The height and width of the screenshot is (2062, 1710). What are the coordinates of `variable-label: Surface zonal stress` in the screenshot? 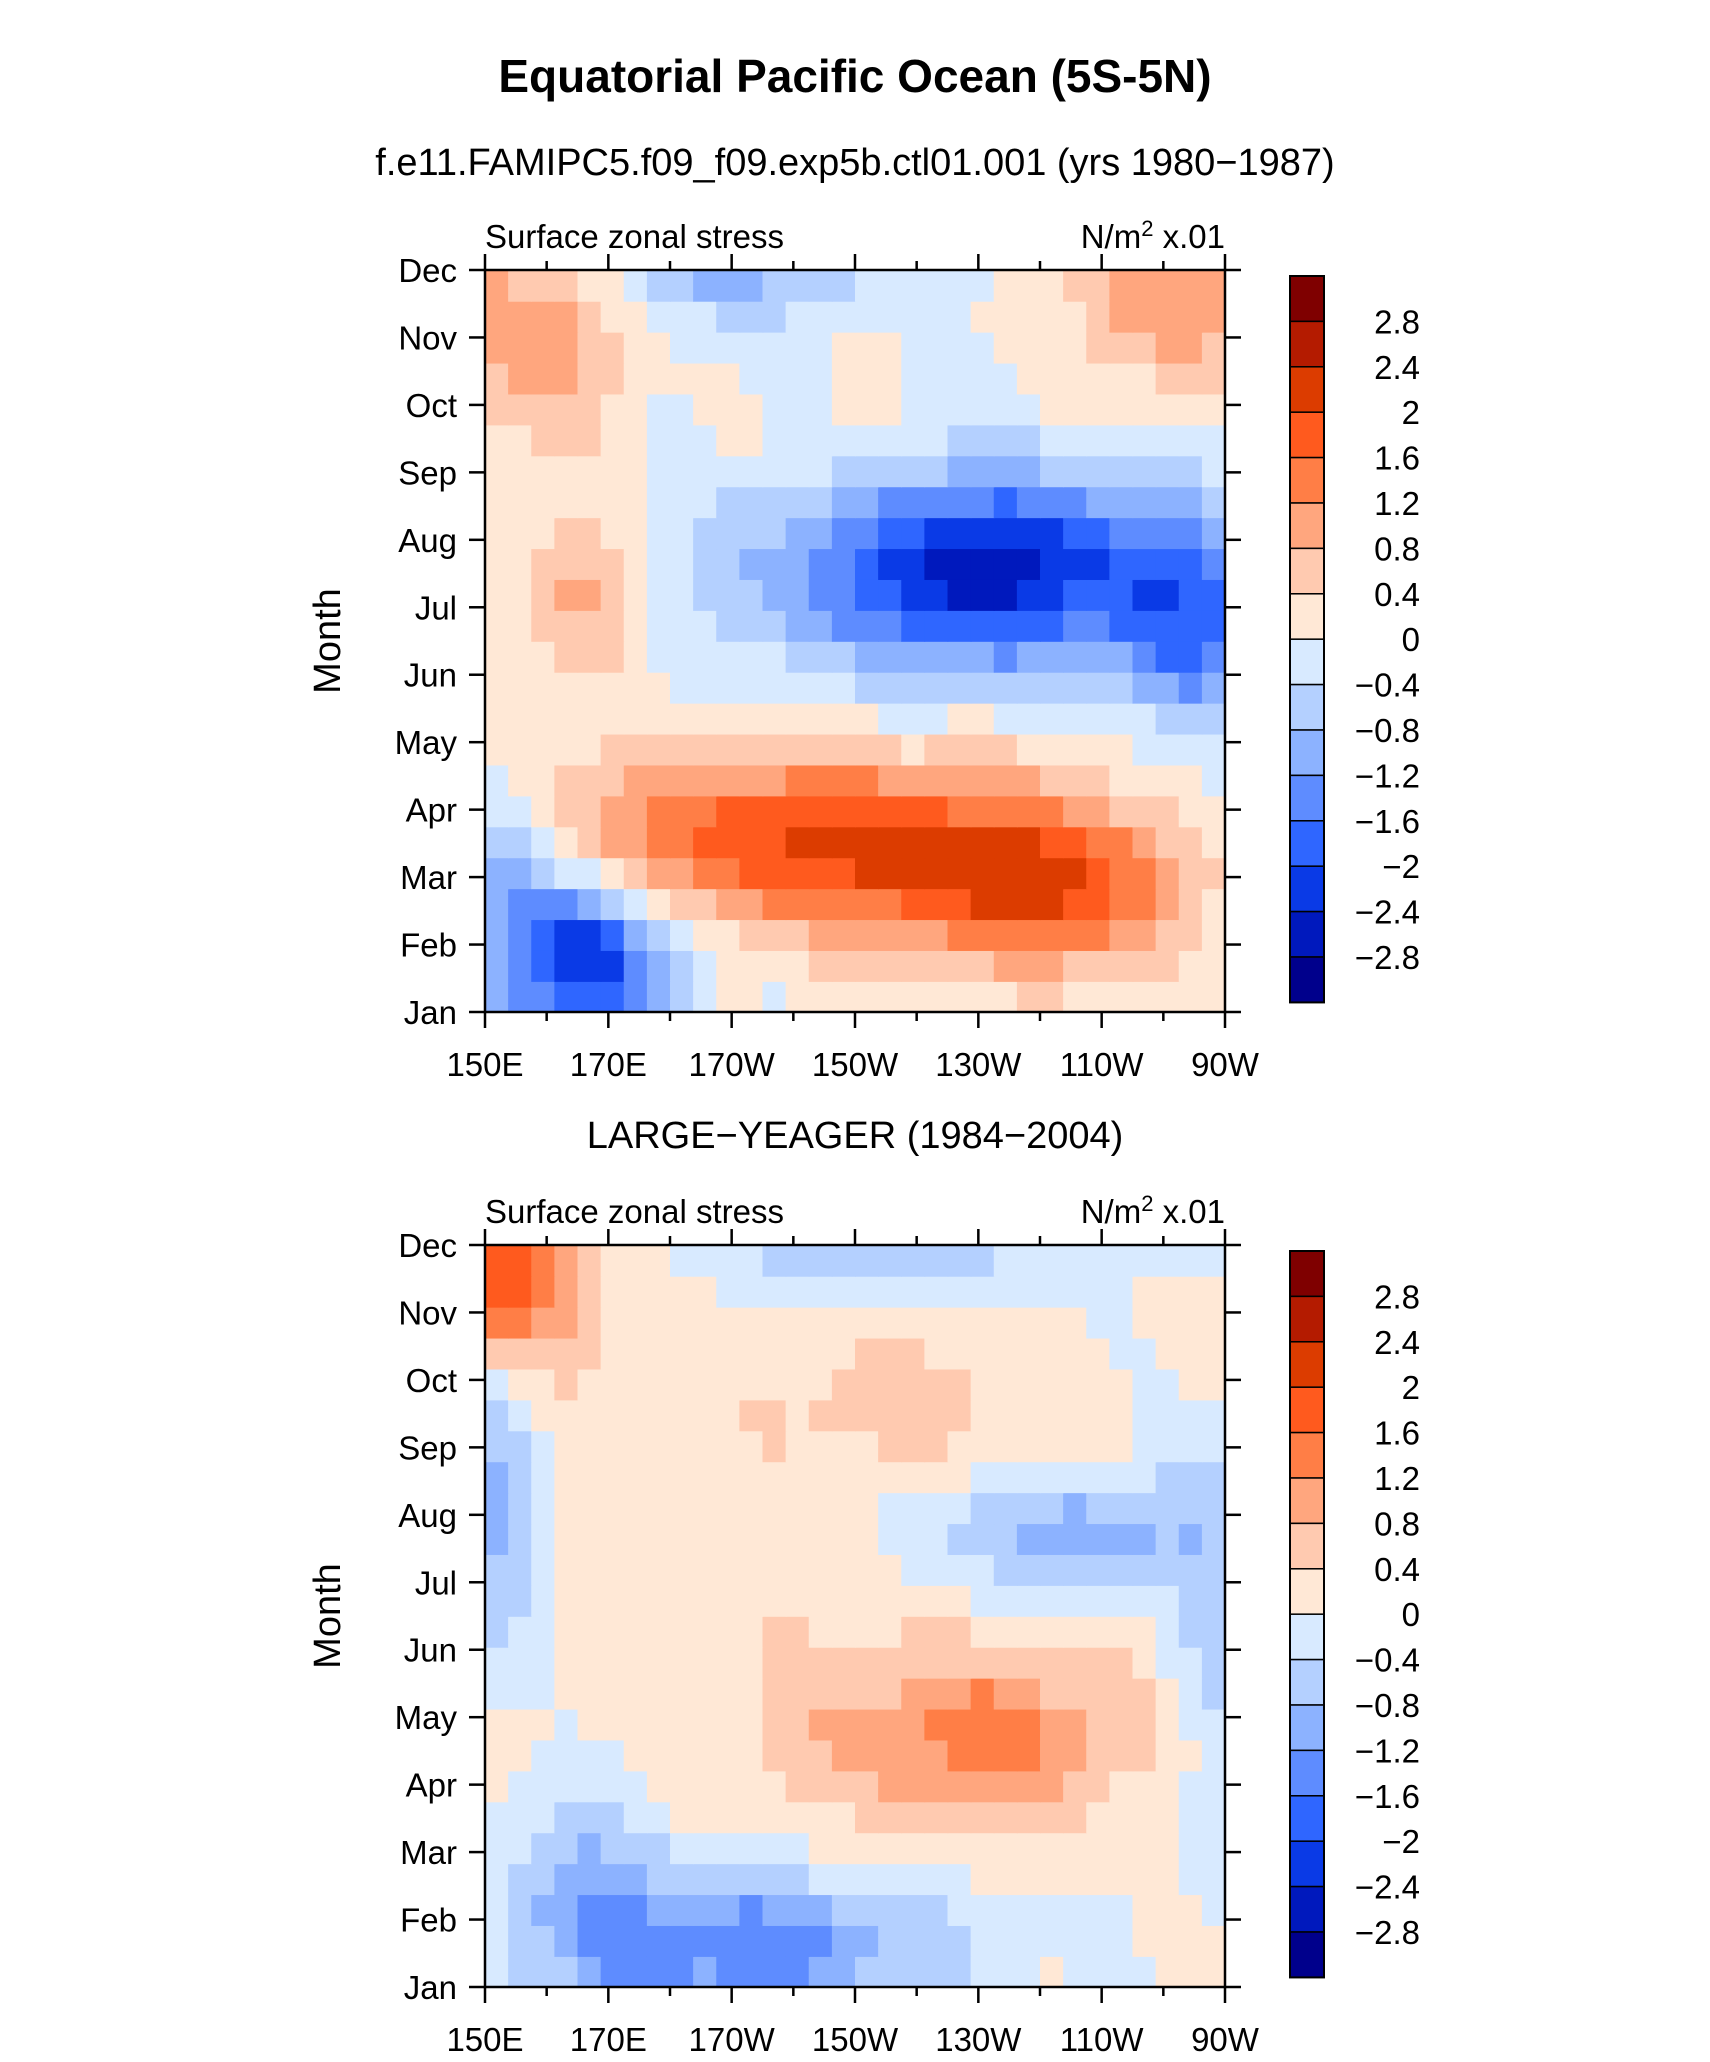 It's located at (634, 1211).